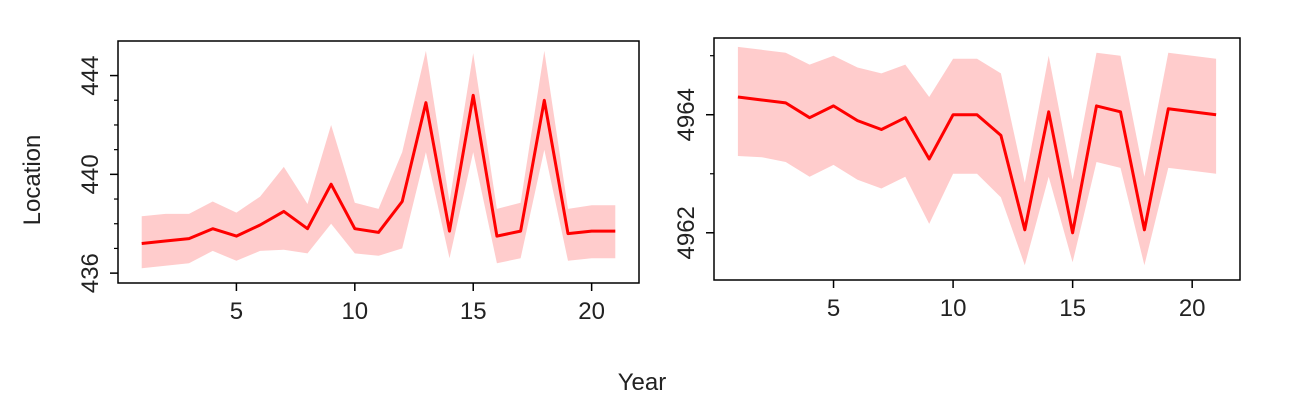 This screenshot has height=400, width=1300. Describe the element at coordinates (686, 232) in the screenshot. I see `y-tick-label: 4962` at that location.